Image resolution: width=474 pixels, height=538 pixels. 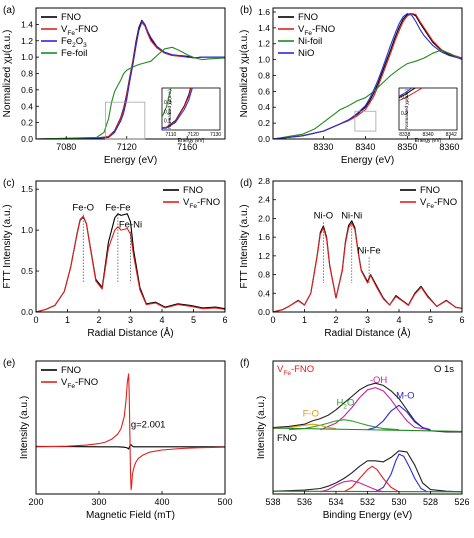 I want to click on y-tick-label: 0.2, so click(x=27, y=123).